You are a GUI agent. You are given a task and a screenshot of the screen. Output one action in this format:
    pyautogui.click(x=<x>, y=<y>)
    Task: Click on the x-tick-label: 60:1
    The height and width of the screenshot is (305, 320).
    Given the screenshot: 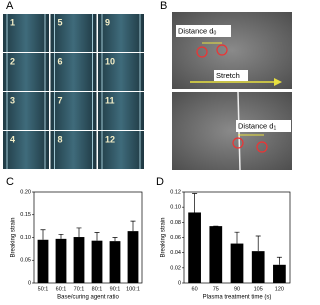 What is the action you would take?
    pyautogui.click(x=61, y=289)
    